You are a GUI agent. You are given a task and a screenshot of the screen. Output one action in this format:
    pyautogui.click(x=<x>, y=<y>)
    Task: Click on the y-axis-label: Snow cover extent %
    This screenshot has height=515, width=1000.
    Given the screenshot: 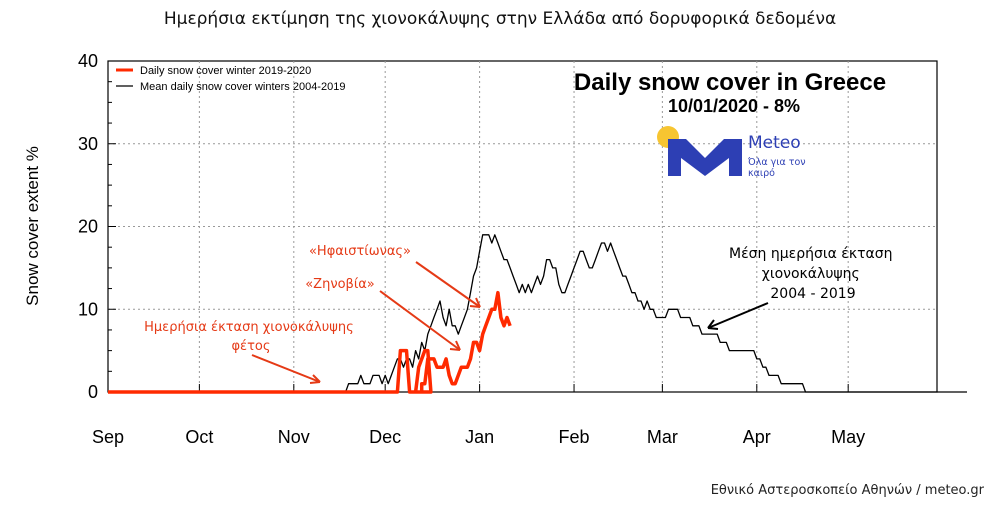 What is the action you would take?
    pyautogui.click(x=32, y=226)
    